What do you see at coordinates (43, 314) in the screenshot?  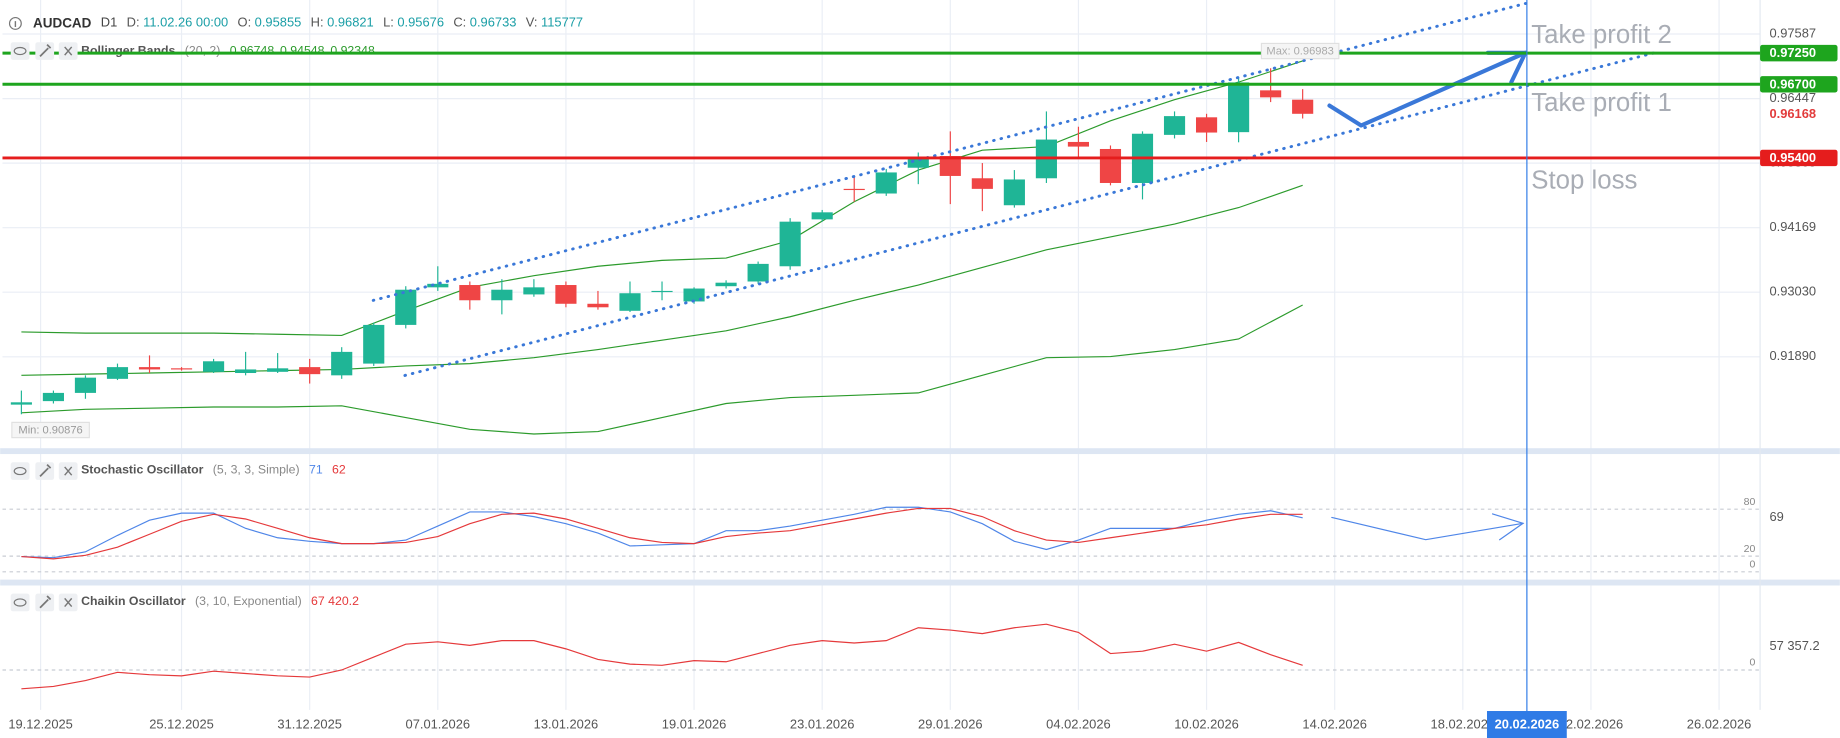 I see `toolbar-icons` at bounding box center [43, 314].